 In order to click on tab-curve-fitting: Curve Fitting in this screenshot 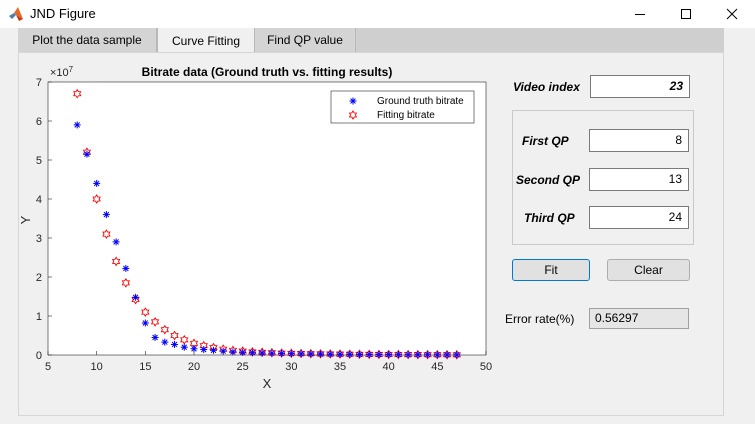, I will do `click(206, 40)`.